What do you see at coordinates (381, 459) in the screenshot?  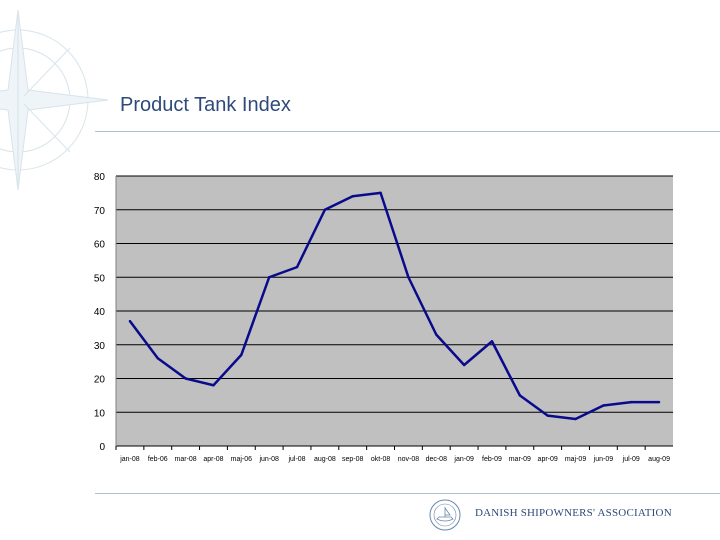 I see `x-tick-label: okt-08` at bounding box center [381, 459].